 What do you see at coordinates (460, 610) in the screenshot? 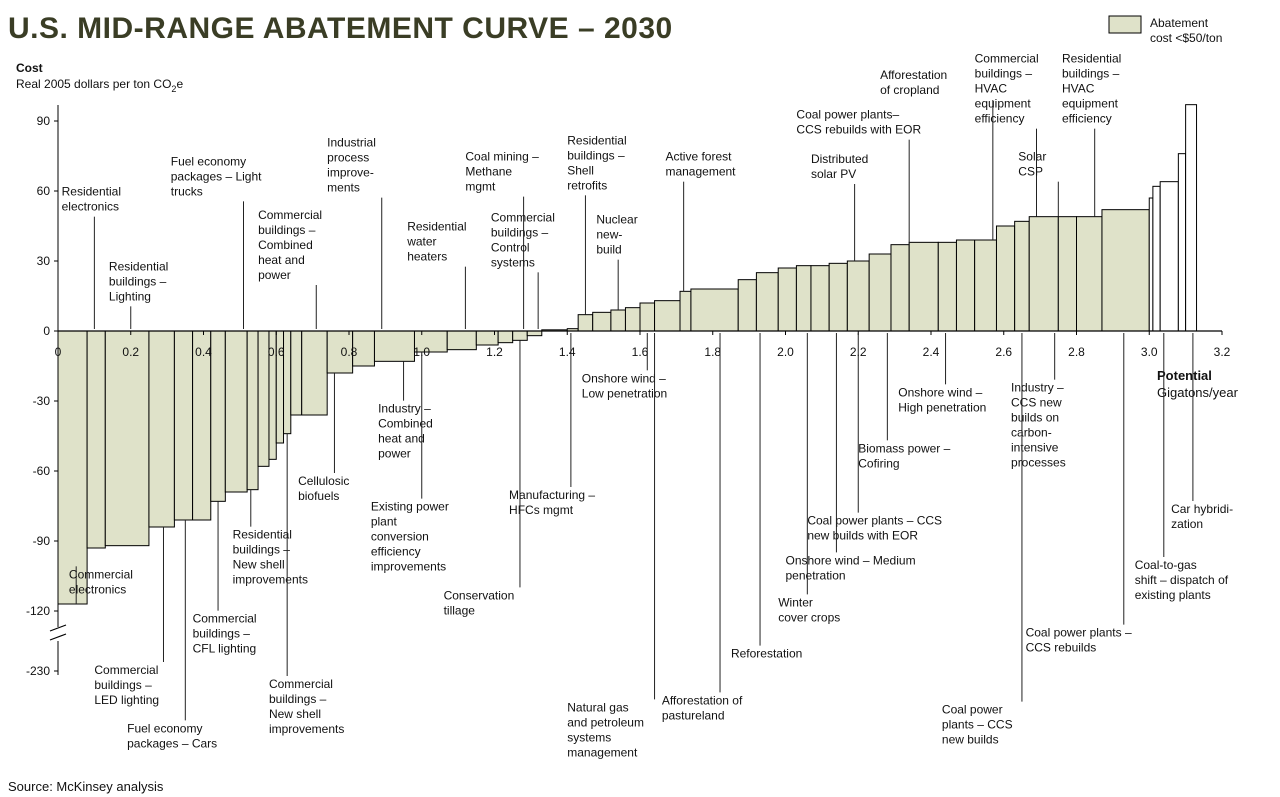
I see `annotation-label: tillage` at bounding box center [460, 610].